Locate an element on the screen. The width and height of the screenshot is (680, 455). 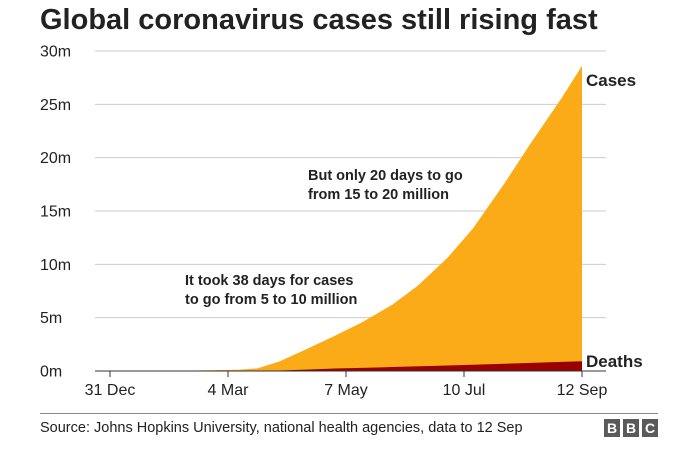
bbc-logo-letter: C is located at coordinates (650, 428).